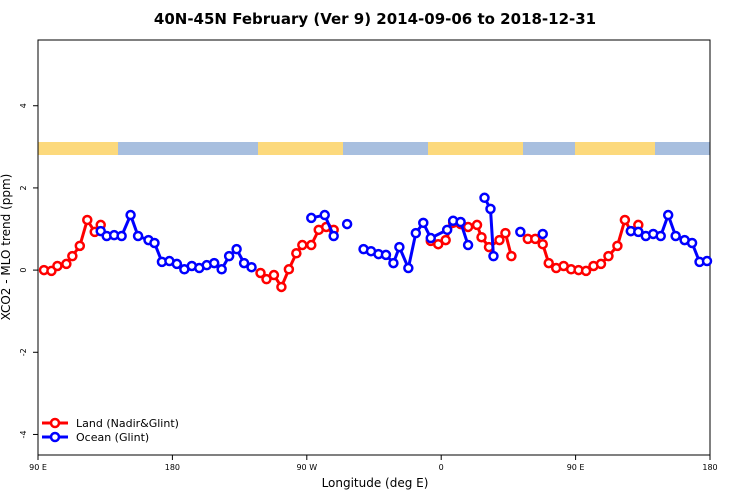  I want to click on legend-label: Land (Nadir&Glint), so click(127, 423).